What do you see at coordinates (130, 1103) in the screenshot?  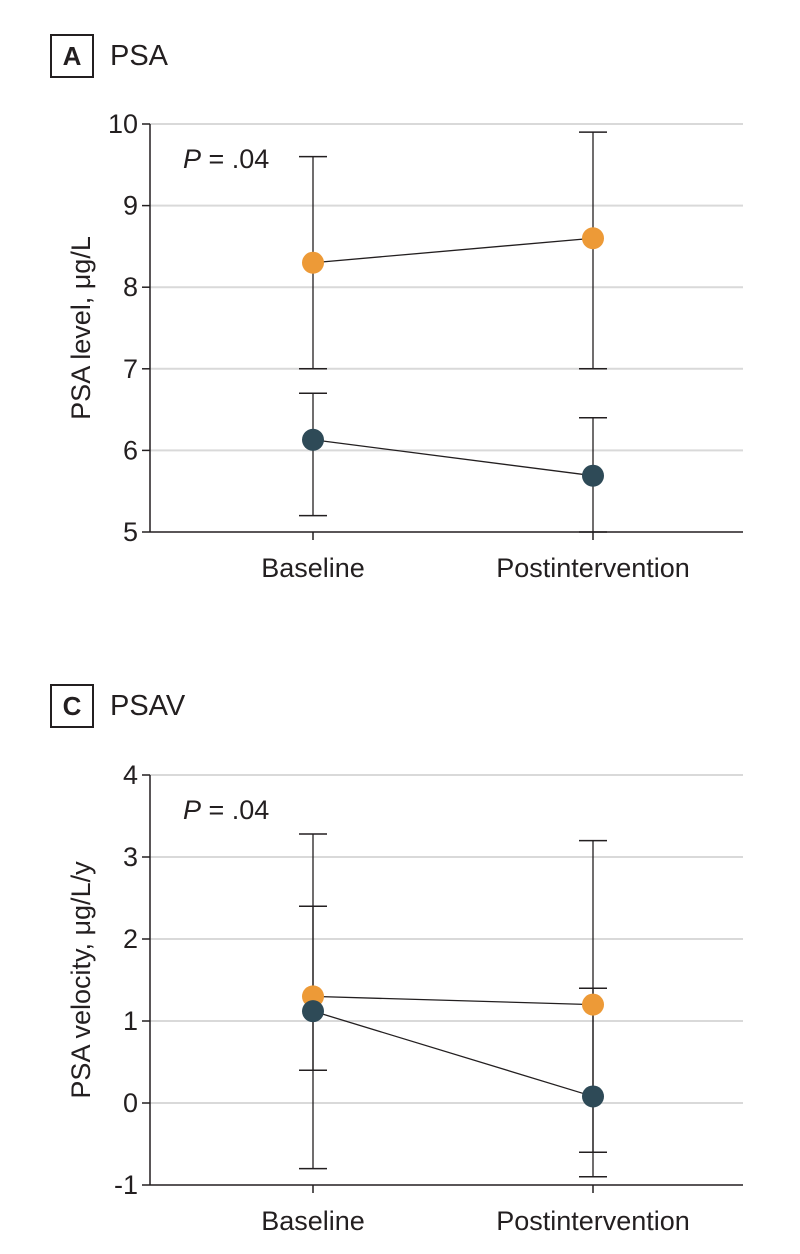 I see `y-tick-label: 0` at bounding box center [130, 1103].